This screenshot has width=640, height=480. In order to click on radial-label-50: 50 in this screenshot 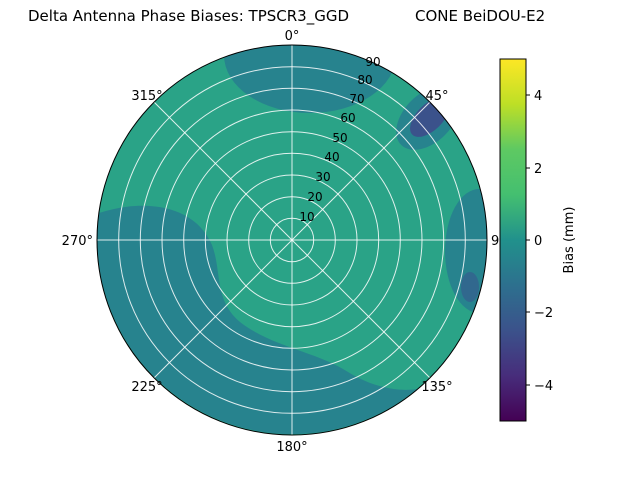, I will do `click(339, 138)`.